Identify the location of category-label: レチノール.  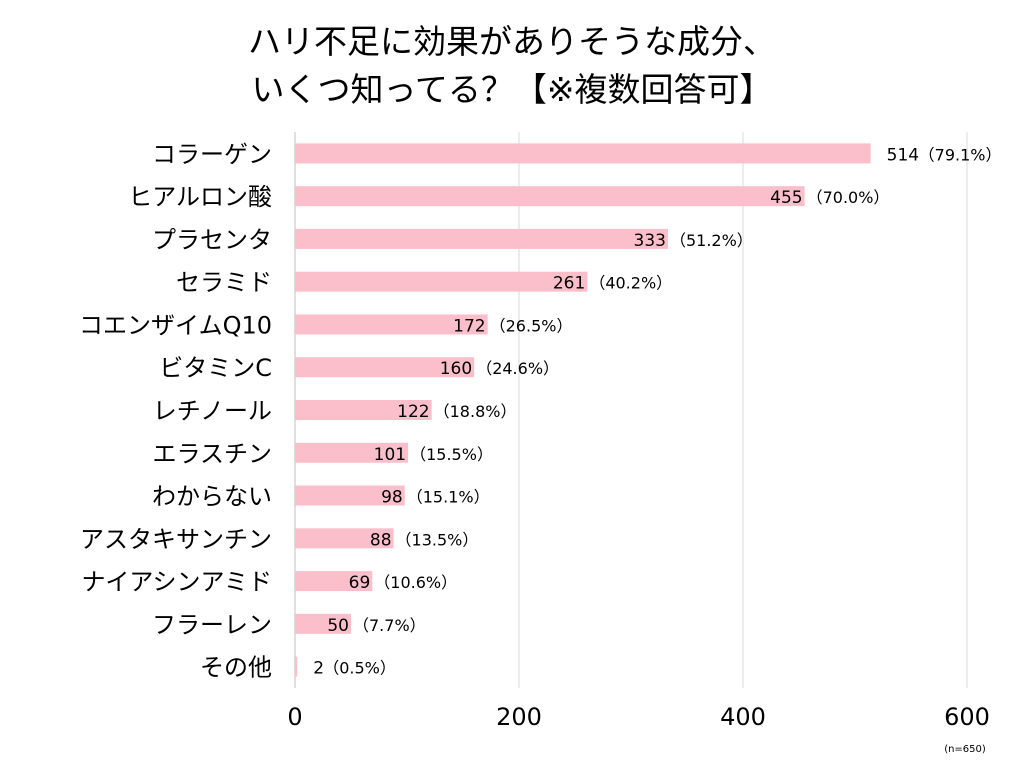
(212, 411).